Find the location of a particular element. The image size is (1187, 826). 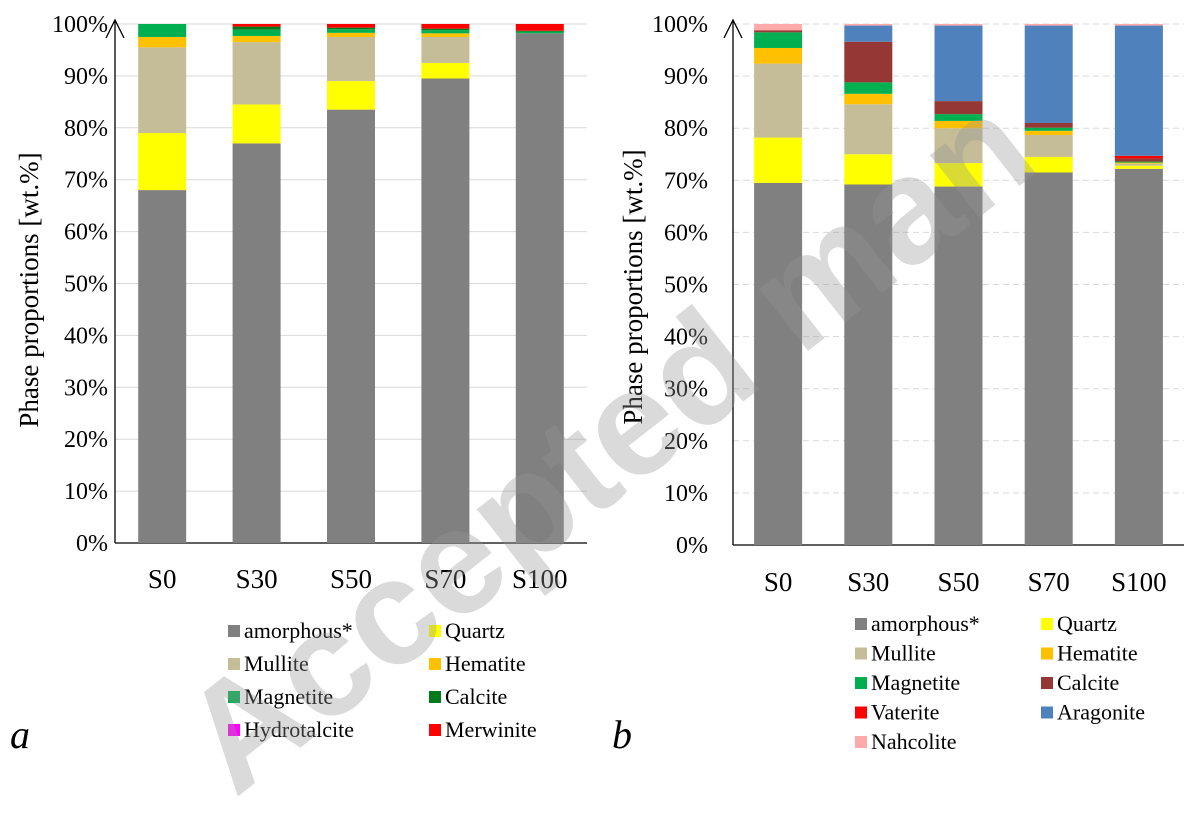

y-tick-label: 30% is located at coordinates (686, 390).